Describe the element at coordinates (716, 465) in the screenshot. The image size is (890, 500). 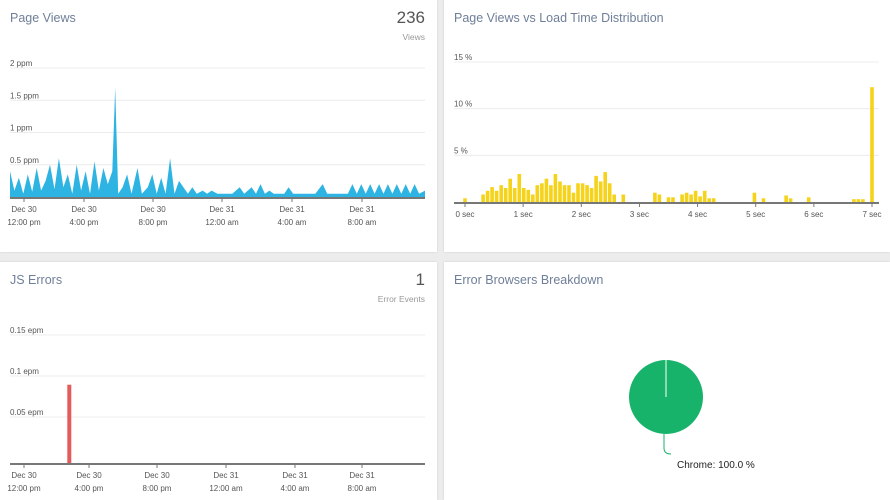
I see `pie-label: Chrome: 100.0 %` at that location.